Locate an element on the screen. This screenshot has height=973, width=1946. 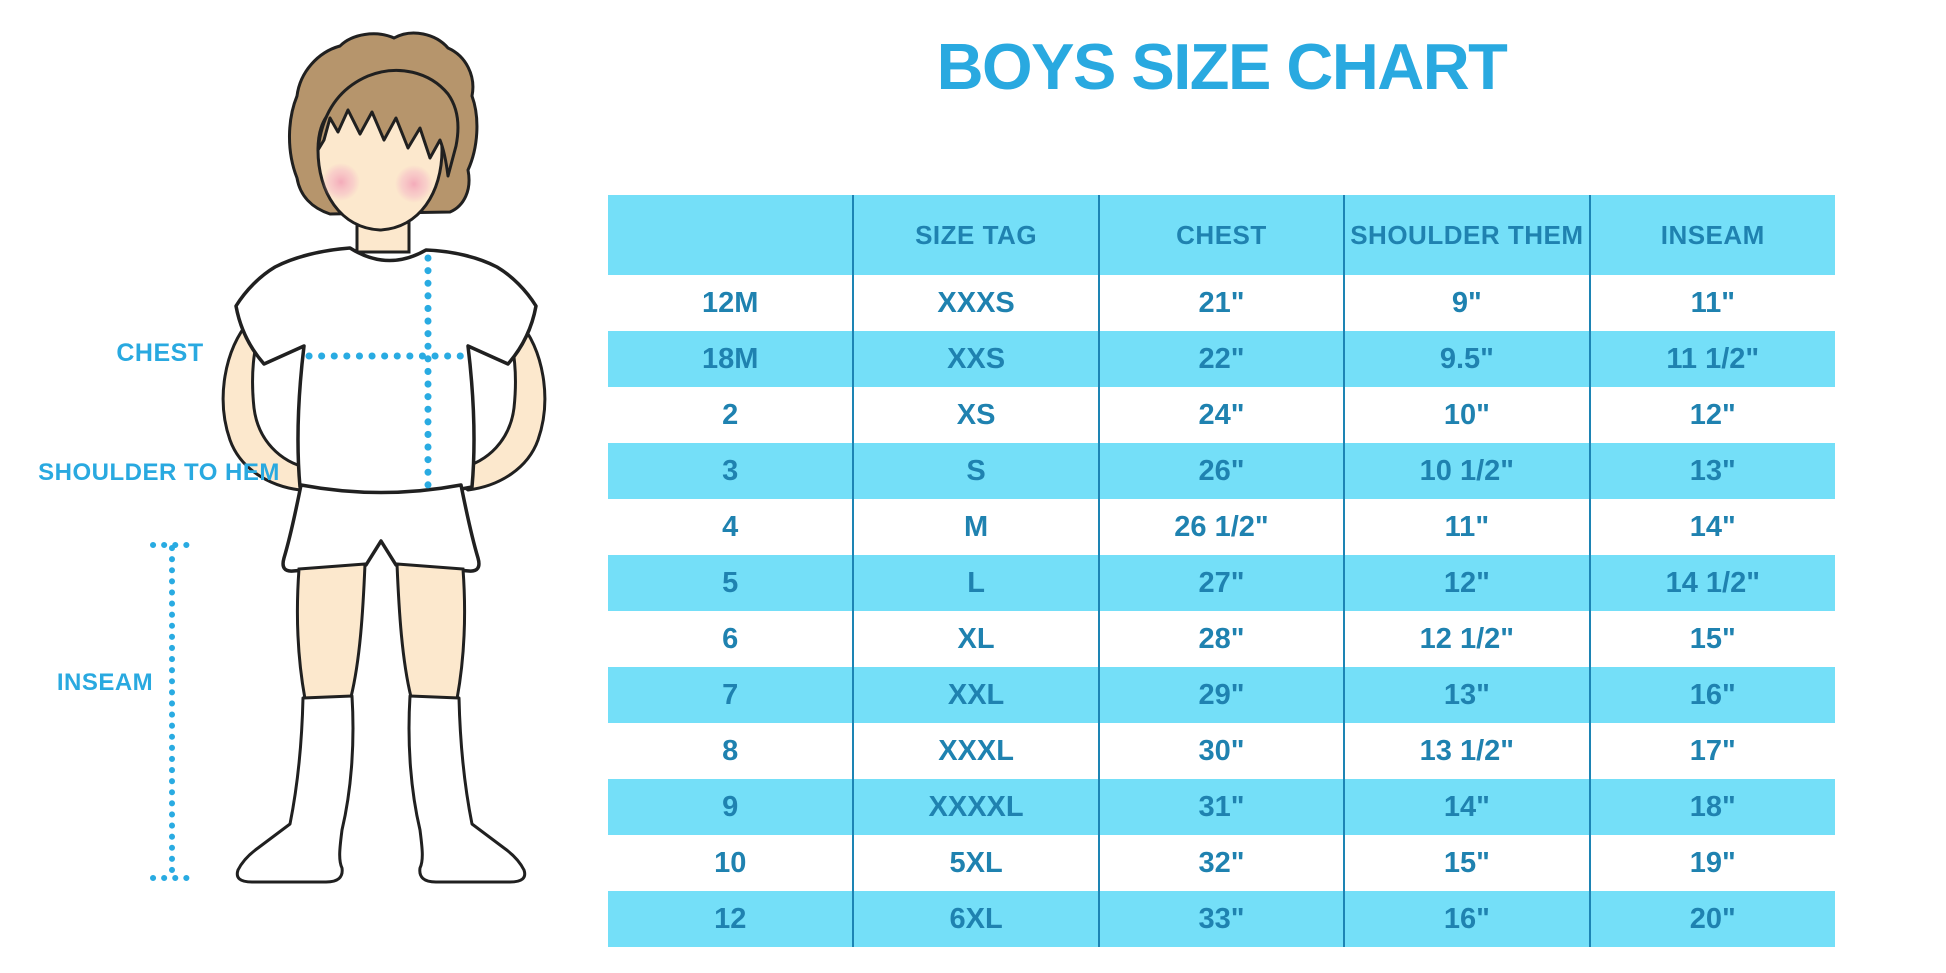
table-cell: L is located at coordinates (975, 583).